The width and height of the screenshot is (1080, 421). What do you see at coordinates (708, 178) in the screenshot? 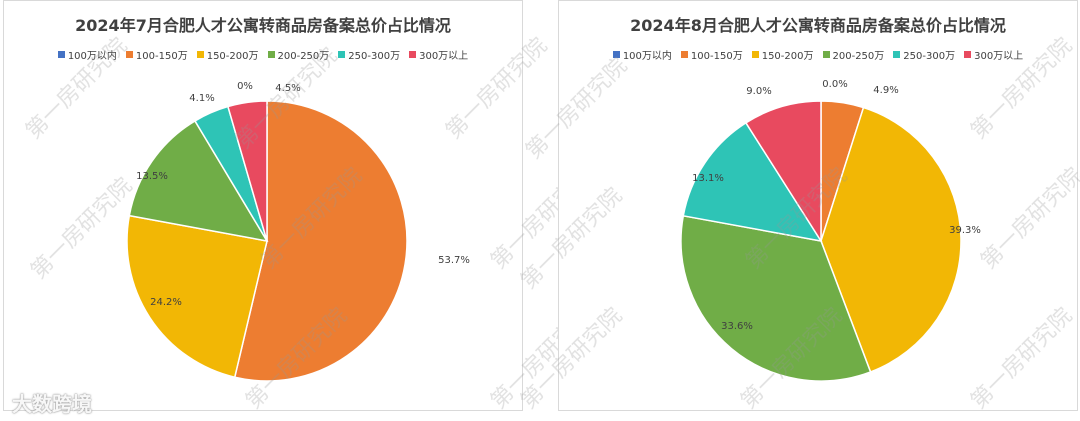
I see `data-label: 13.1%` at bounding box center [708, 178].